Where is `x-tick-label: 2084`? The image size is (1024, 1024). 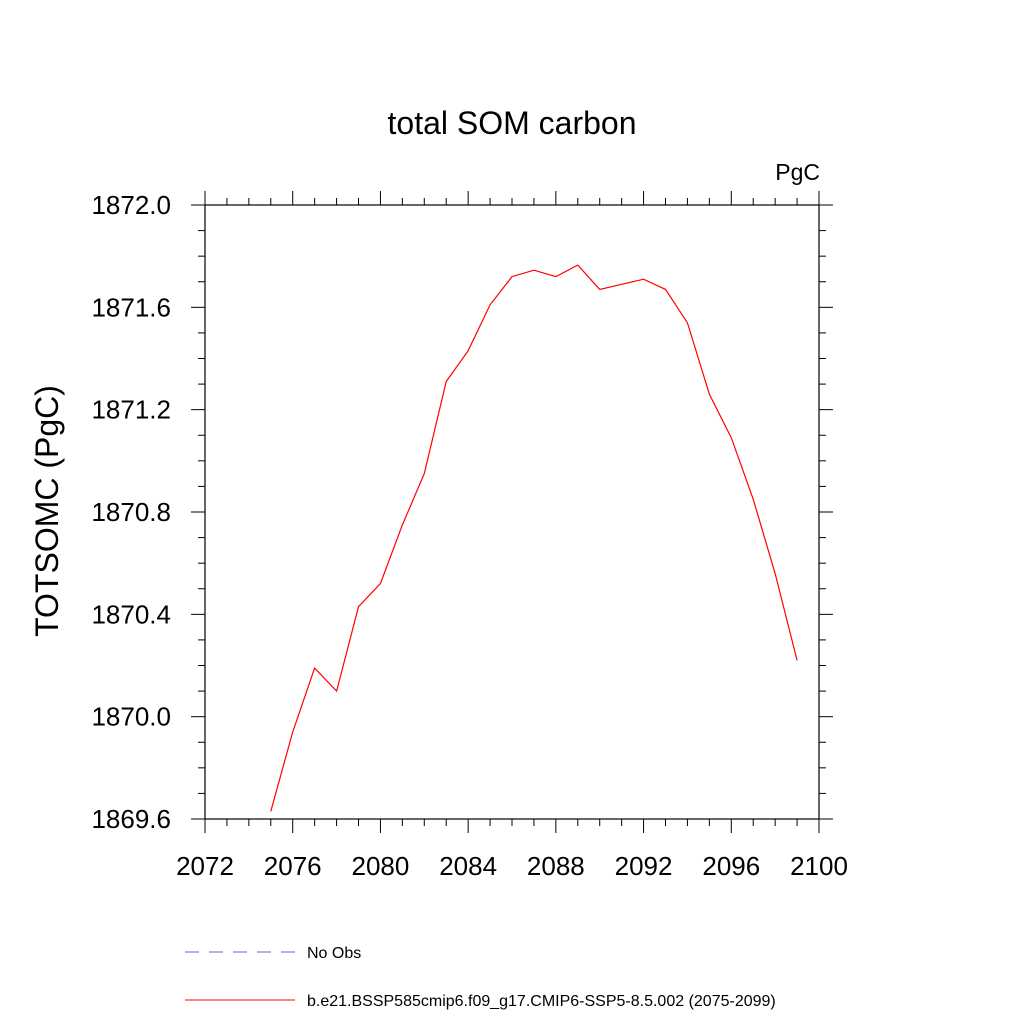 x-tick-label: 2084 is located at coordinates (468, 866).